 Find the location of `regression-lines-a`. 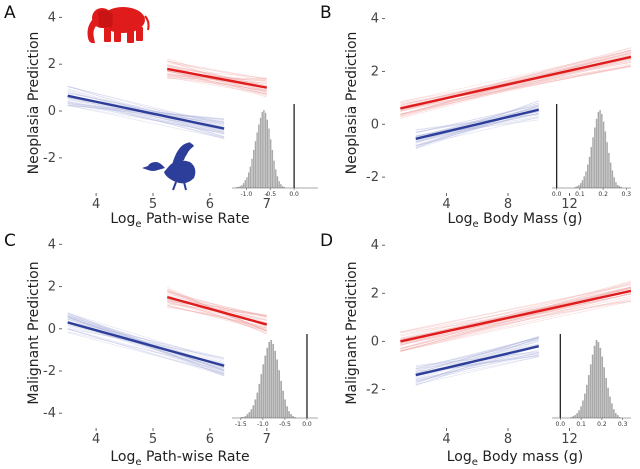

regression-lines-a is located at coordinates (167, 99).